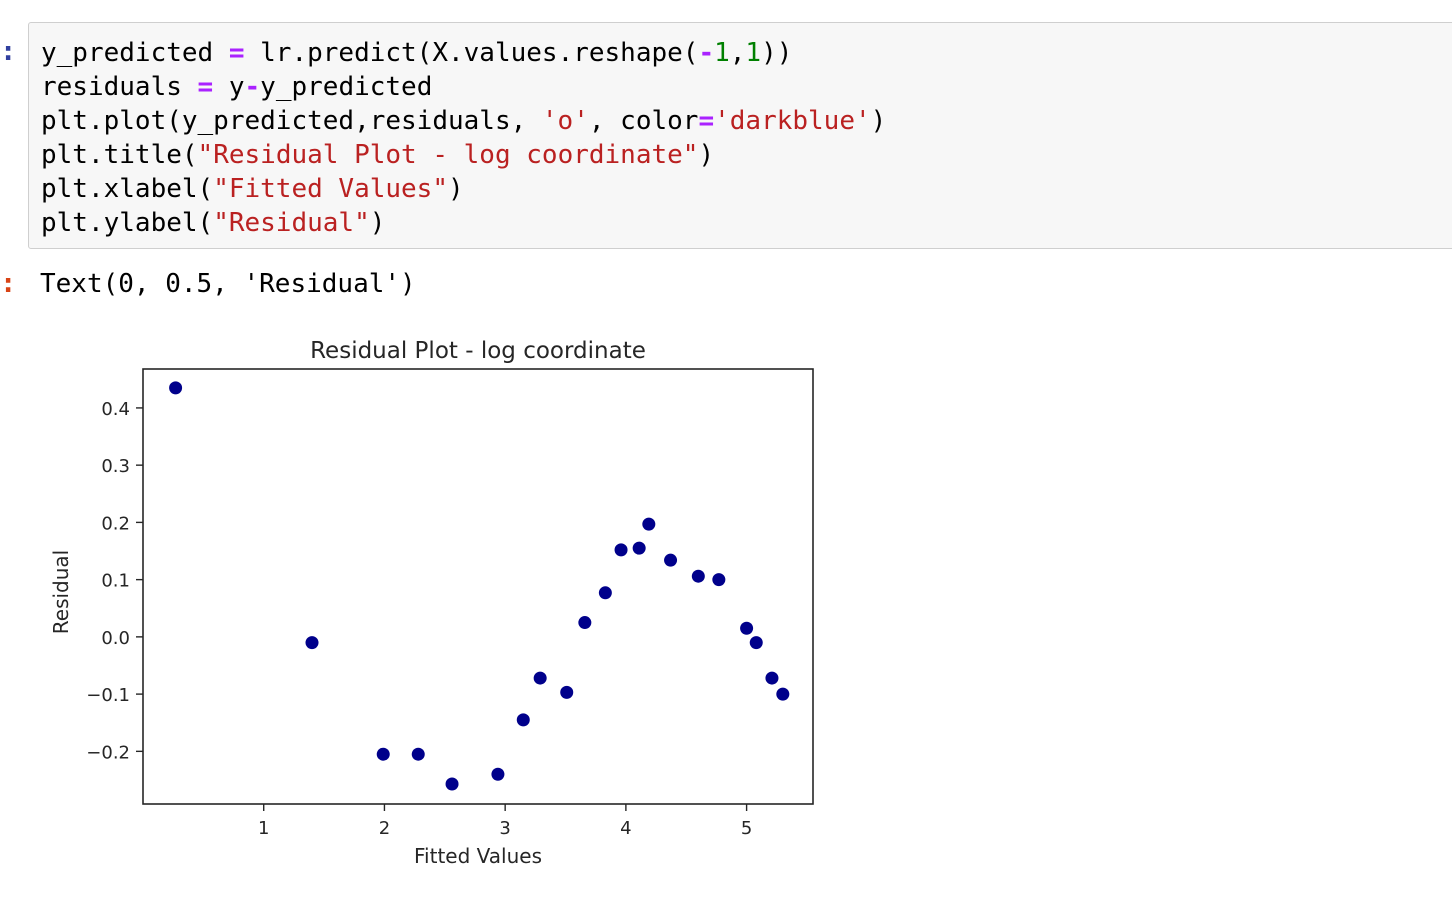 The image size is (1452, 902). Describe the element at coordinates (384, 828) in the screenshot. I see `x-tick-label: 2` at that location.